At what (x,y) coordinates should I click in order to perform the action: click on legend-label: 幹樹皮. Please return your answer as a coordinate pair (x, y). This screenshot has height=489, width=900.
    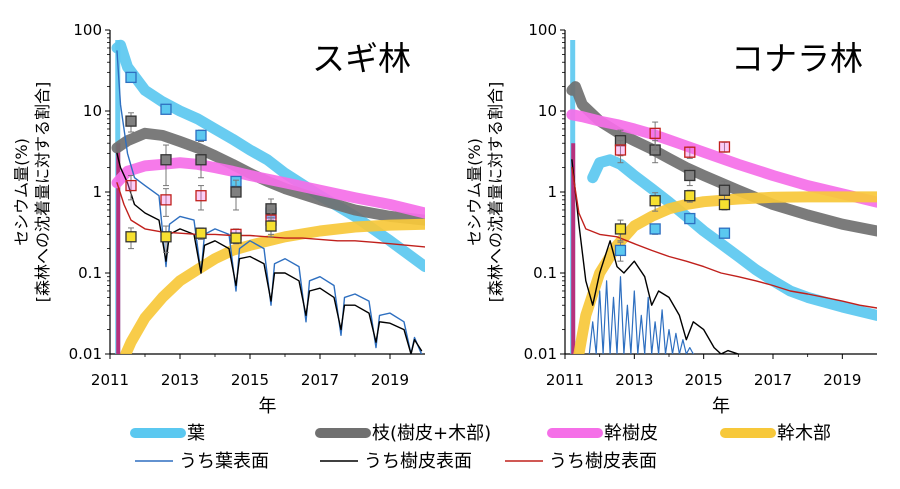
    Looking at the image, I should click on (631, 433).